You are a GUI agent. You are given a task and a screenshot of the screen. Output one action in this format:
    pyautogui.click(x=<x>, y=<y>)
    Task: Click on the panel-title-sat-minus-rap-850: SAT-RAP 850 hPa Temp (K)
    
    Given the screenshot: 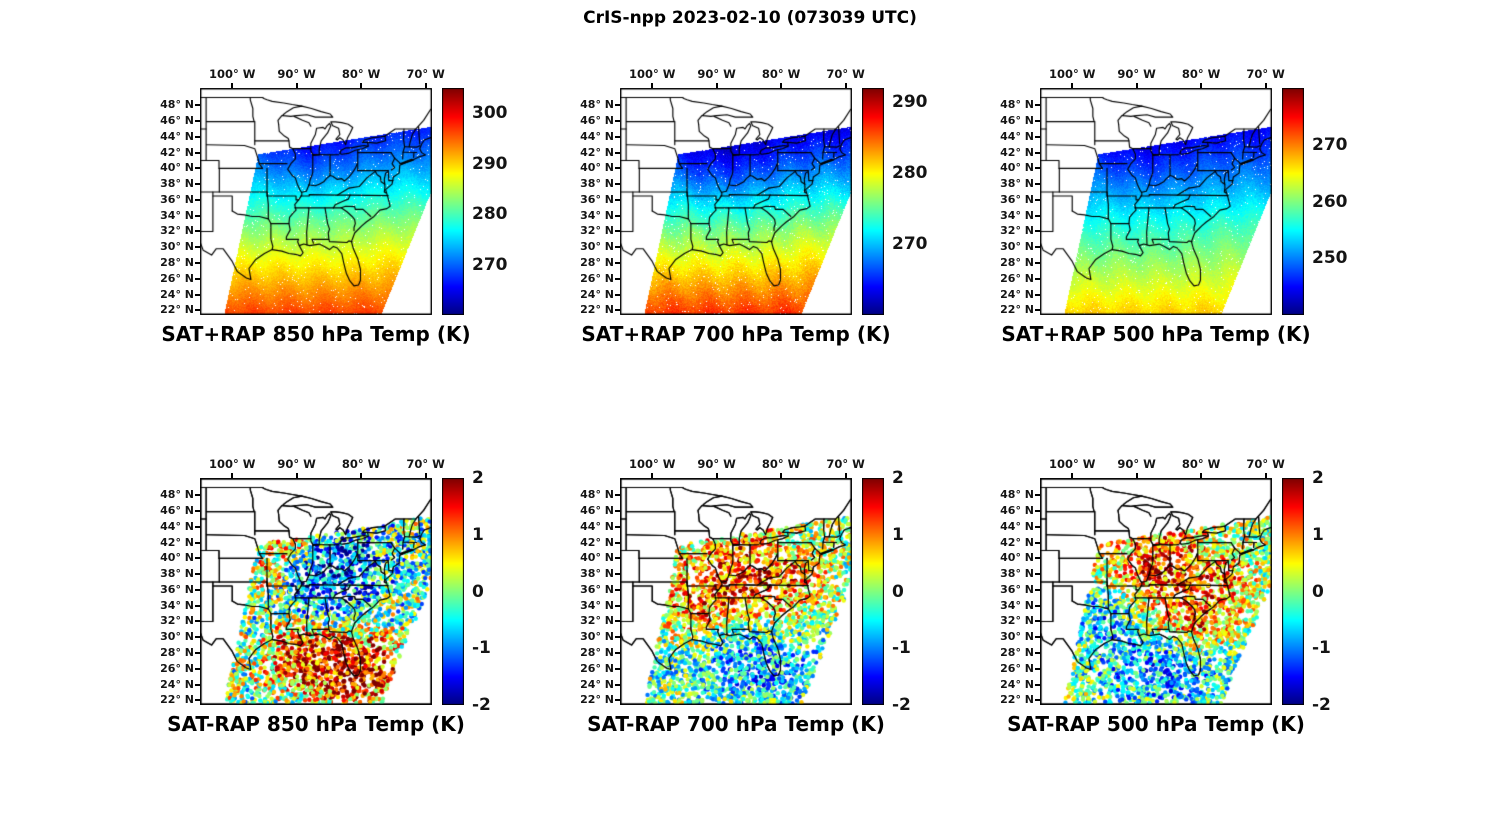 What is the action you would take?
    pyautogui.click(x=316, y=724)
    